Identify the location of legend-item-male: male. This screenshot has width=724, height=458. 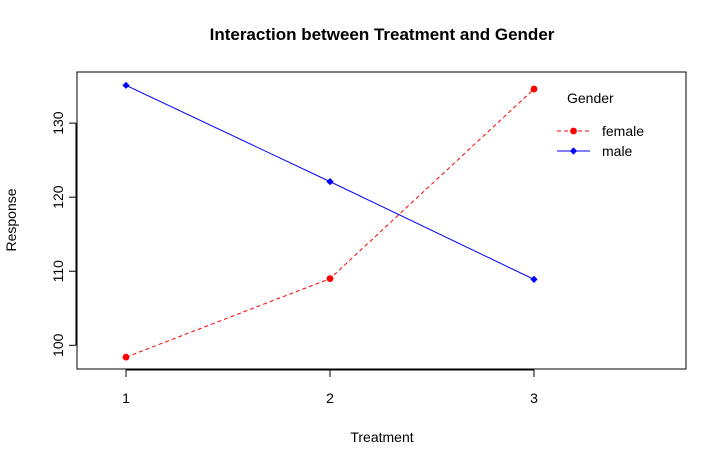
(595, 151).